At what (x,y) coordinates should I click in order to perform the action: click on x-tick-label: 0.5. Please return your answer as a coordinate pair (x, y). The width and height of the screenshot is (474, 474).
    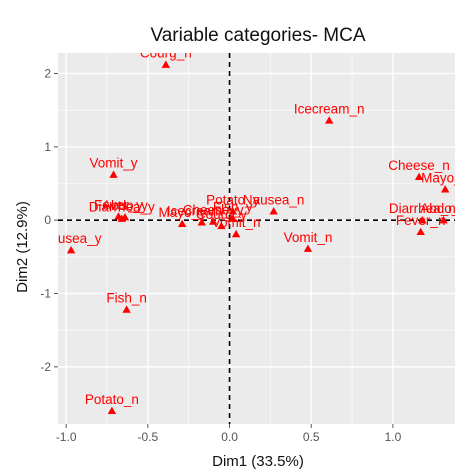
    Looking at the image, I should click on (311, 437).